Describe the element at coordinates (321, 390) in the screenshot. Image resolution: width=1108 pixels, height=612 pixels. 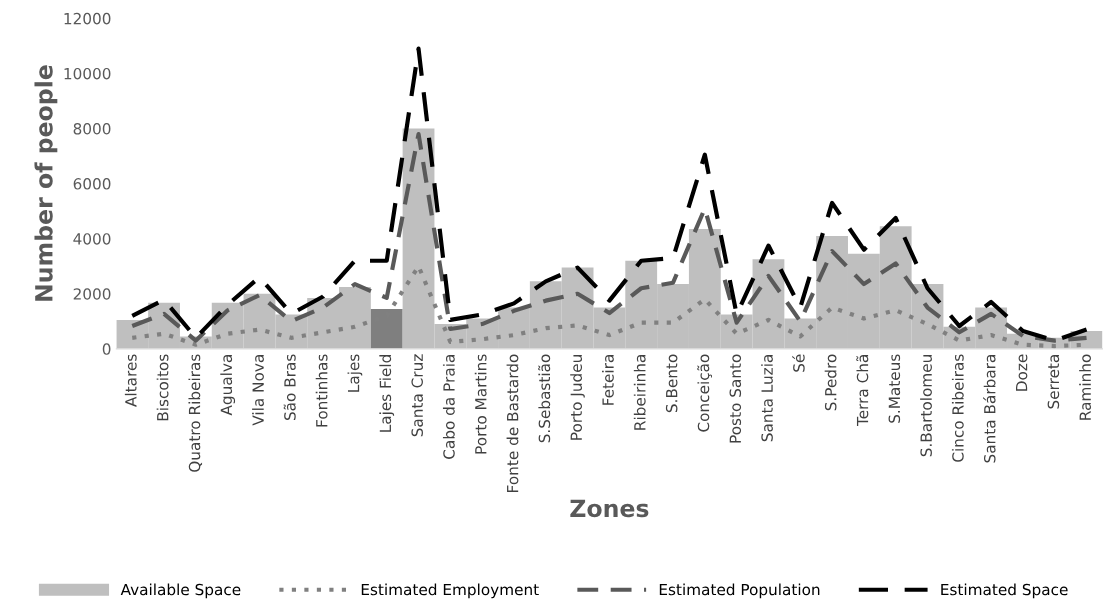
I see `x-tick-label: Fontinhas` at that location.